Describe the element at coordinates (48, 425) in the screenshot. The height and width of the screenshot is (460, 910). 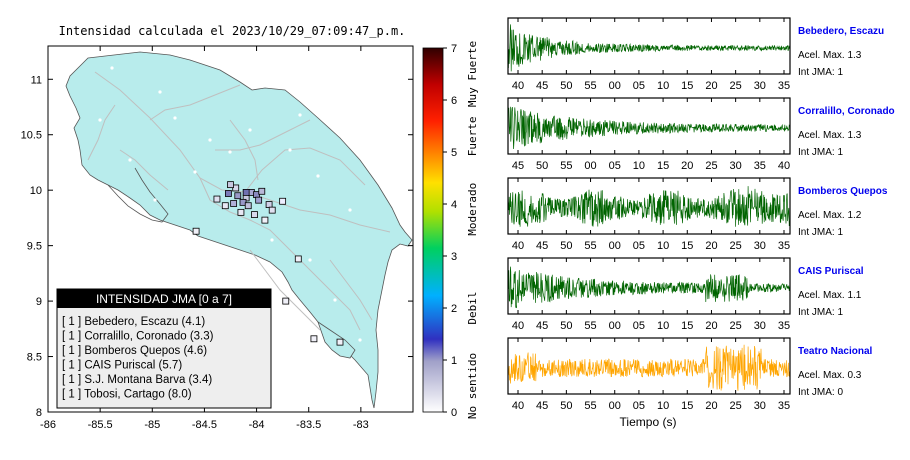
I see `map-x-tick-label: -86` at that location.